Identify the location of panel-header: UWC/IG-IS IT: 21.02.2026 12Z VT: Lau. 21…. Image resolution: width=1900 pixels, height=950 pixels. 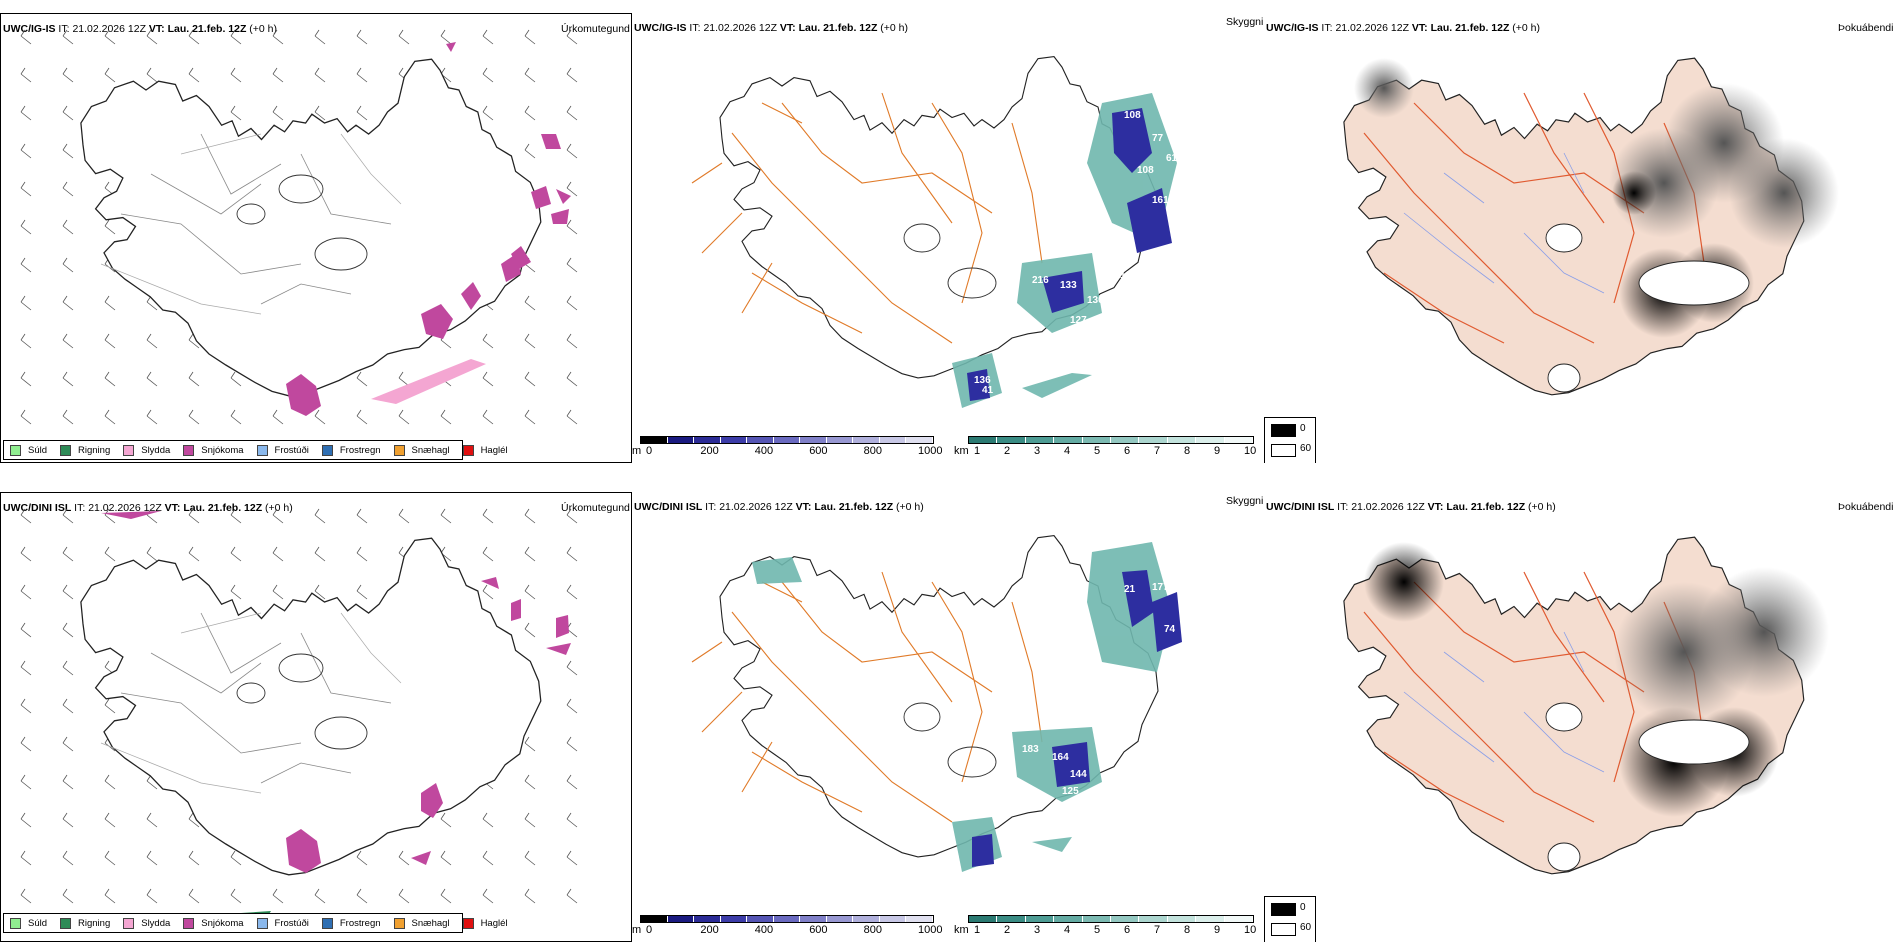
(140, 29).